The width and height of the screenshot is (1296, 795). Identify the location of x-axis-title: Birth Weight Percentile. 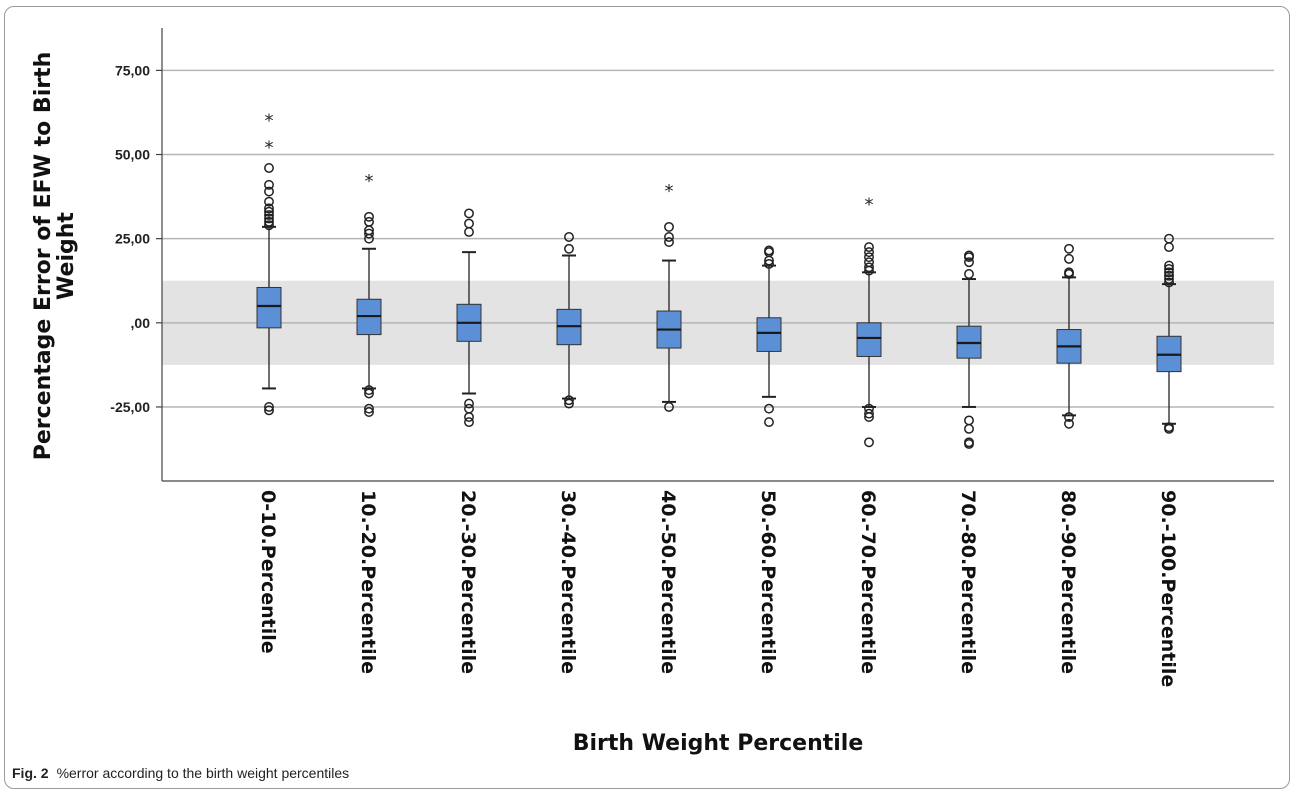
(718, 743).